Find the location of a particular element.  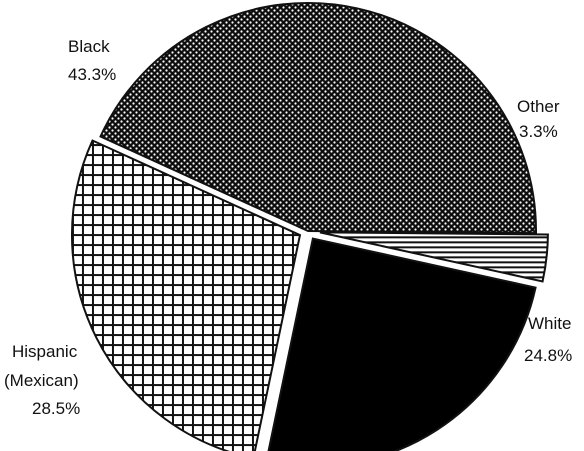

slice-label-white: White is located at coordinates (549, 323).